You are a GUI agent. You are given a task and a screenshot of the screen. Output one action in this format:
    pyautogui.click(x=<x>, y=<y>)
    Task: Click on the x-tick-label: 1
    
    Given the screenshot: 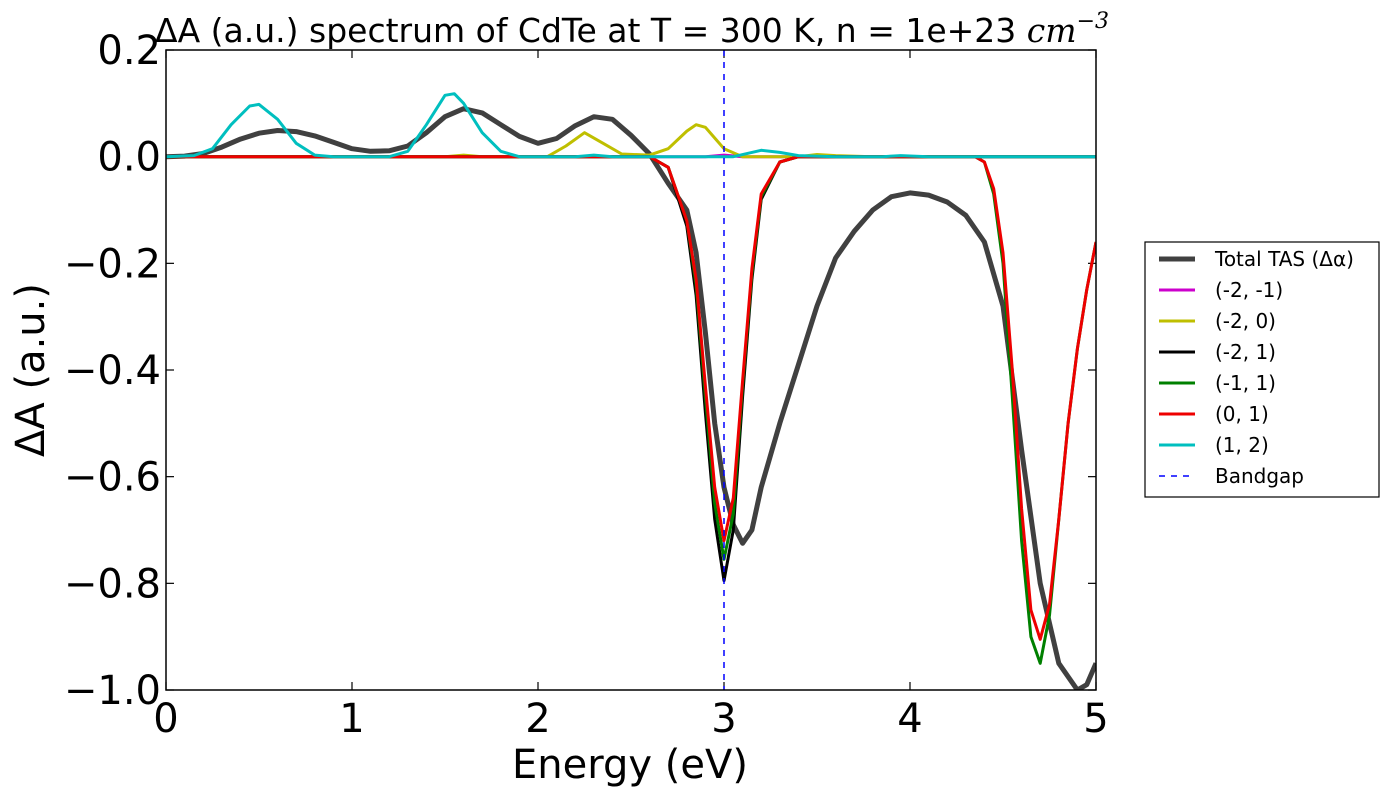 What is the action you would take?
    pyautogui.click(x=351, y=719)
    